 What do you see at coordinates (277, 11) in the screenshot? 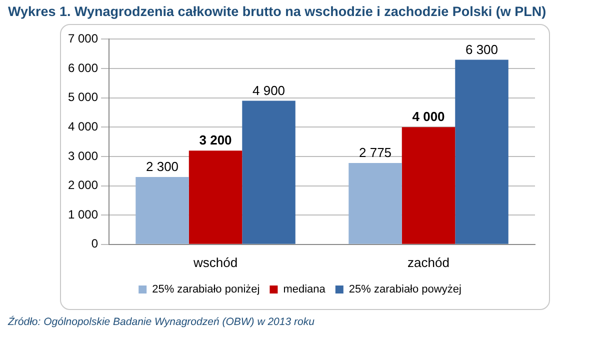
I see `chart-title: Wykres 1. Wynagrodzenia całkowite brutto na wschodzie i zachodzie Polski (w PLN)` at bounding box center [277, 11].